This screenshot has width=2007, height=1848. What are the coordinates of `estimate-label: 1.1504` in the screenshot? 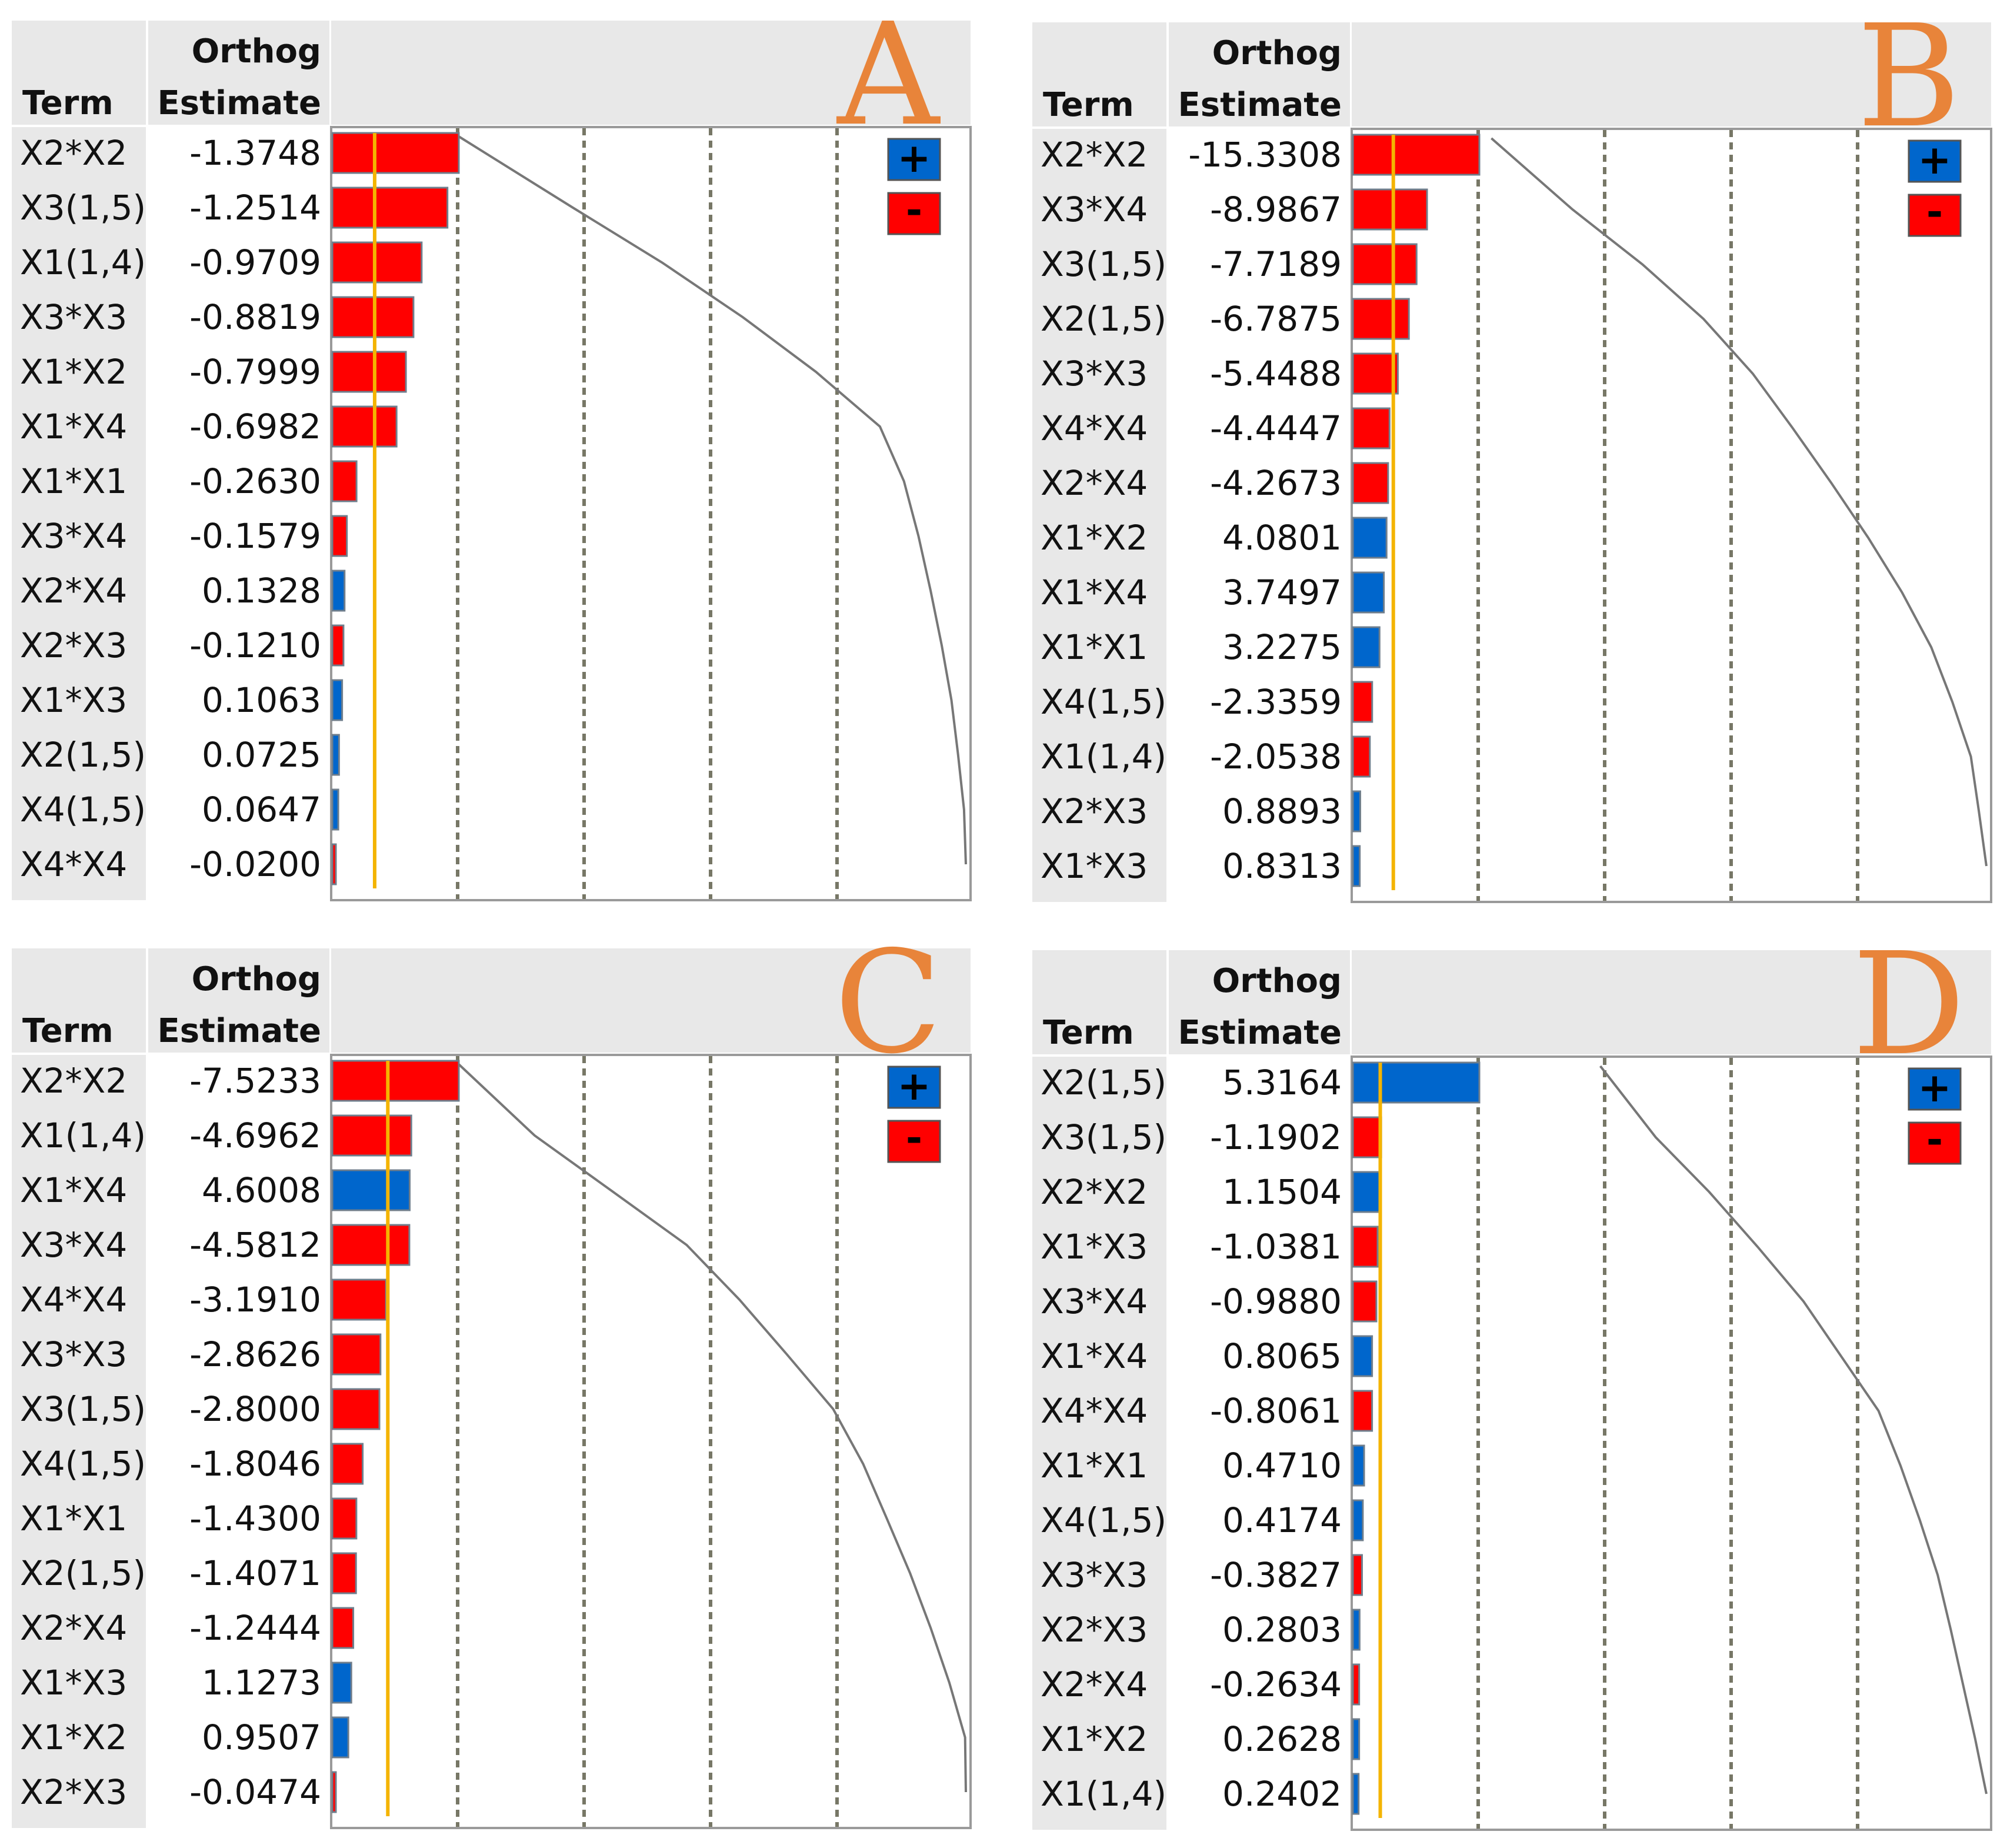 It's located at (1282, 1192).